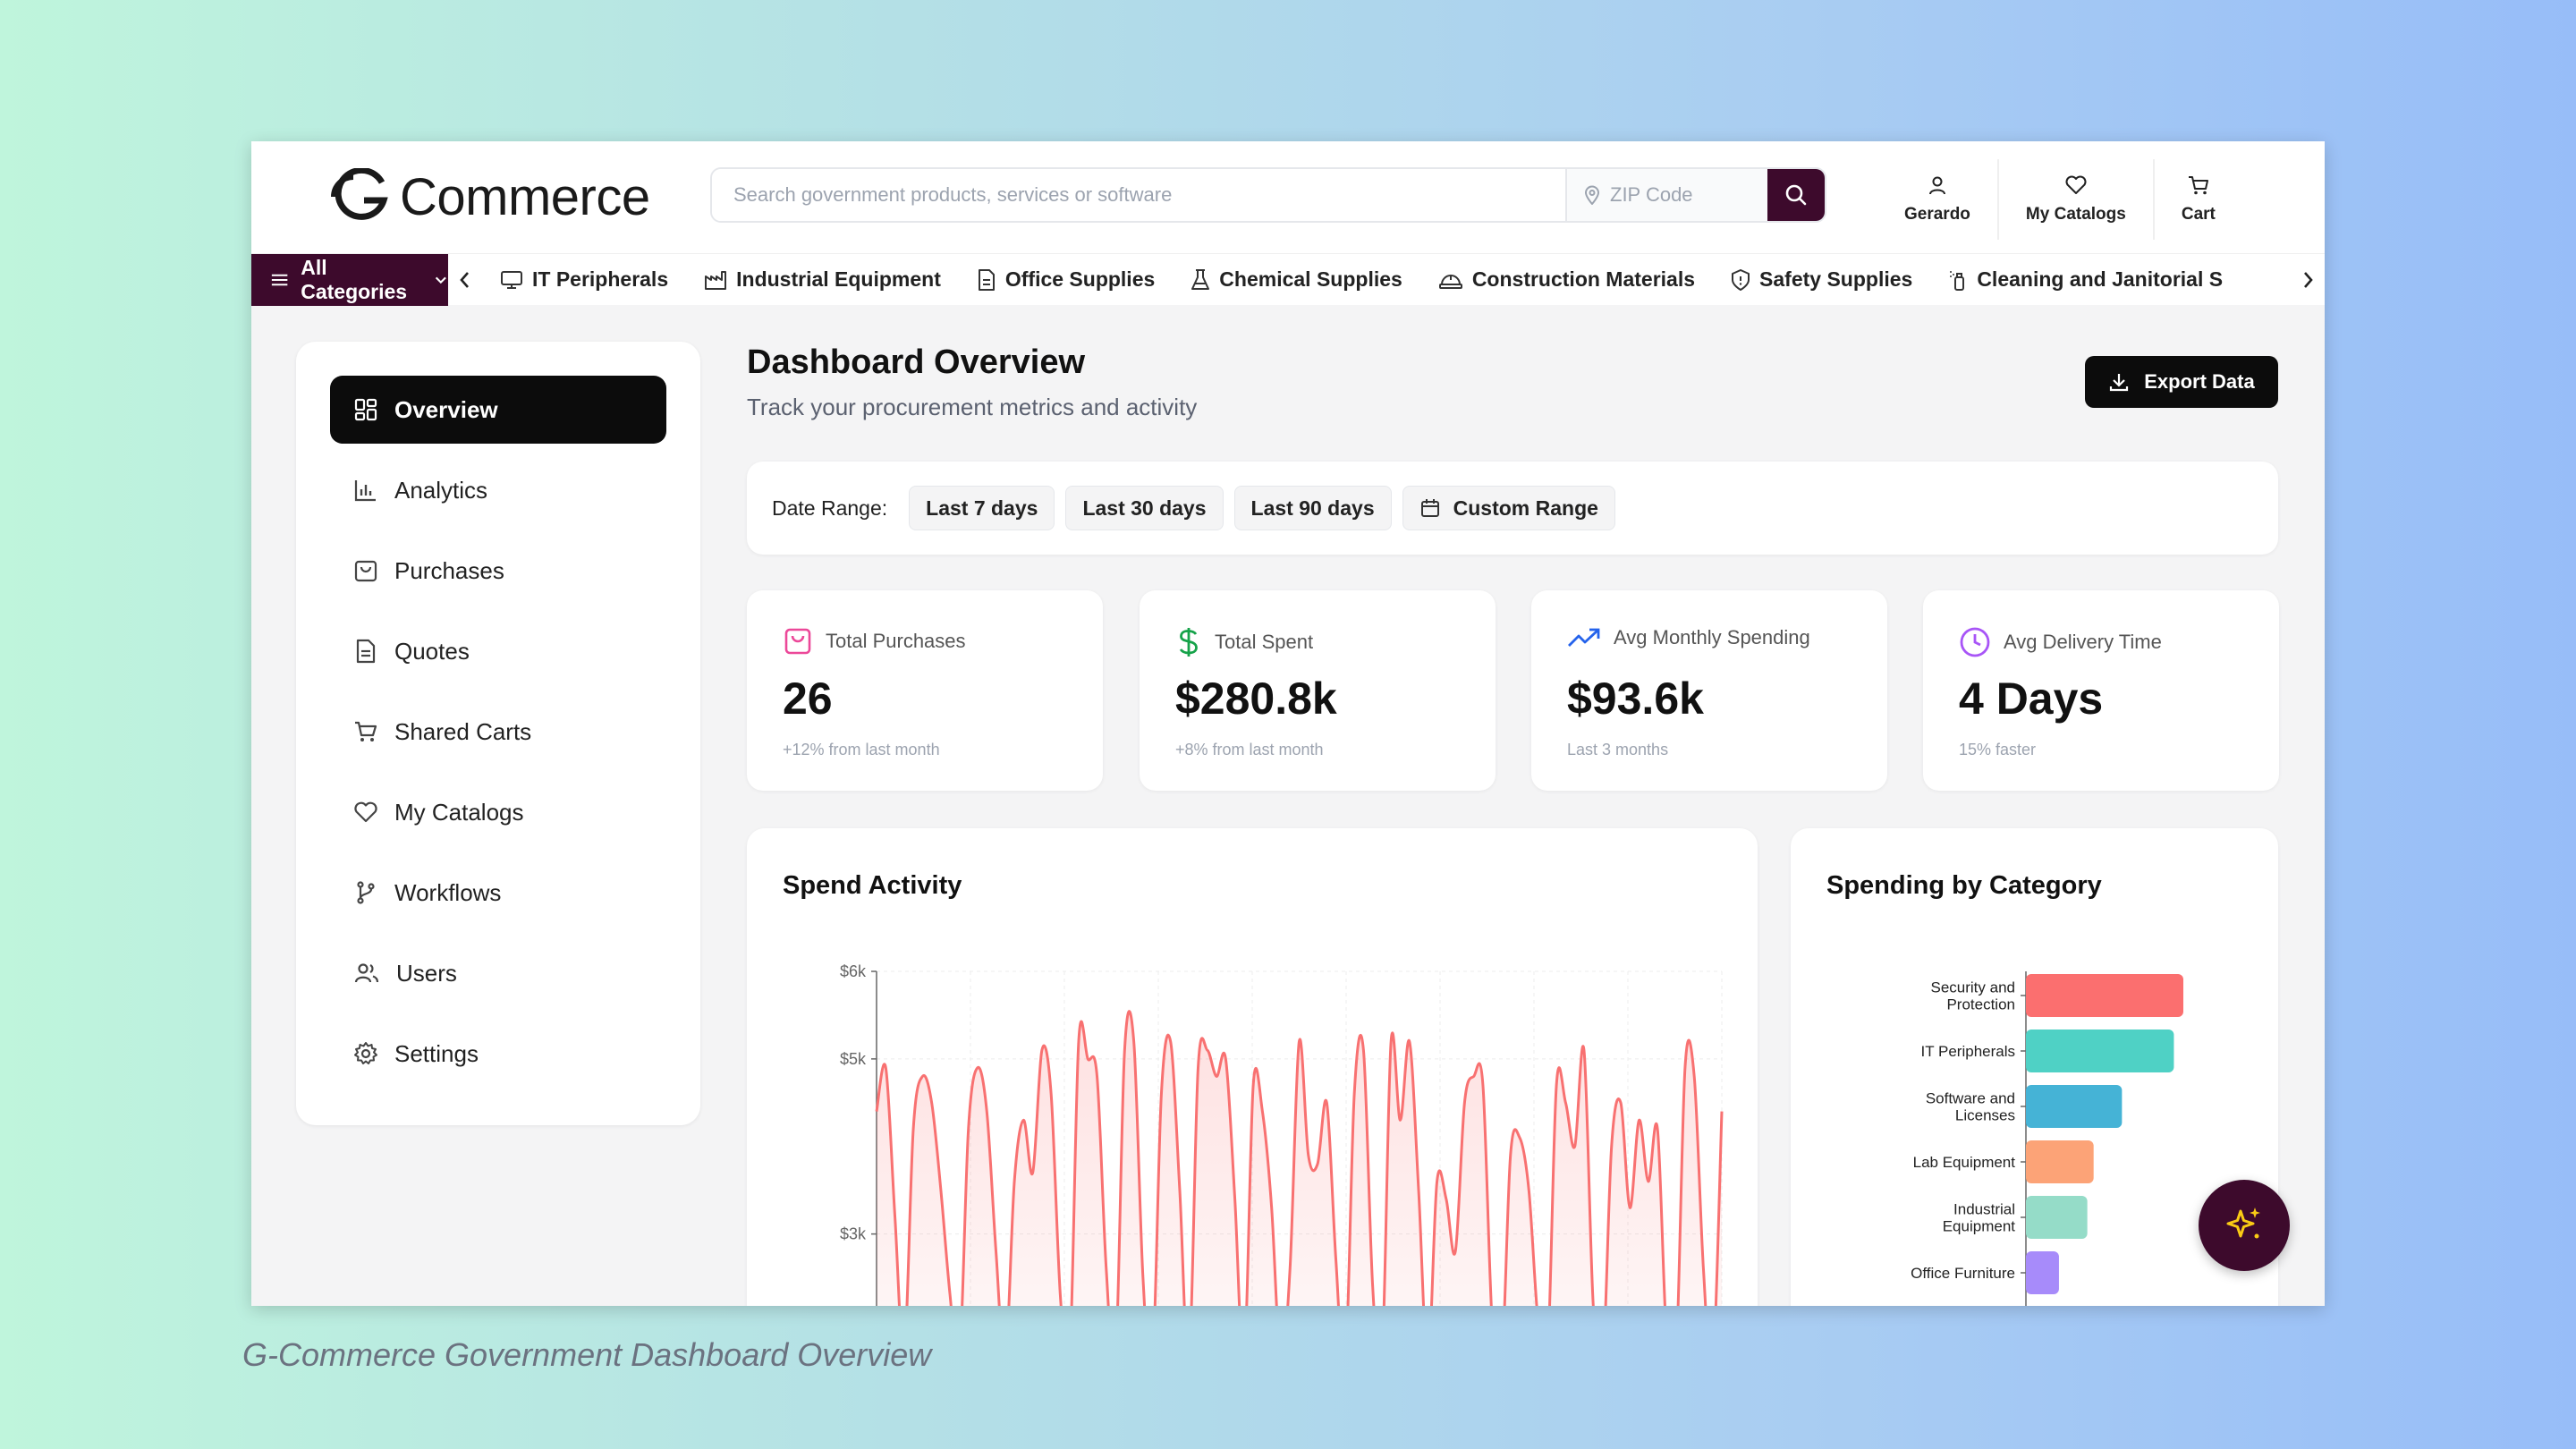 The width and height of the screenshot is (2576, 1449). I want to click on sidebar-item-workflows: Workflows, so click(498, 893).